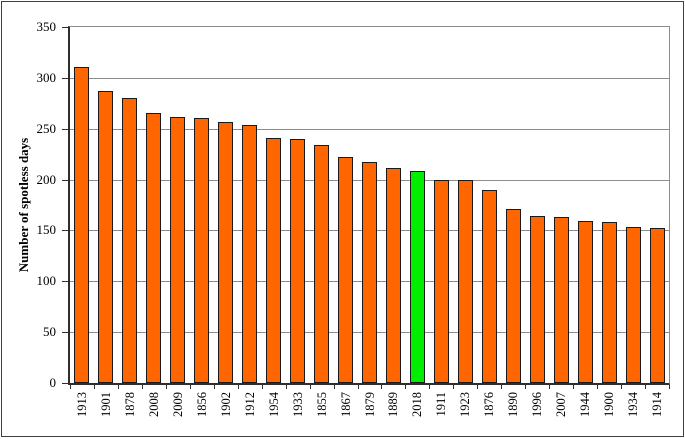 The width and height of the screenshot is (685, 439). I want to click on bar-1913, so click(81, 225).